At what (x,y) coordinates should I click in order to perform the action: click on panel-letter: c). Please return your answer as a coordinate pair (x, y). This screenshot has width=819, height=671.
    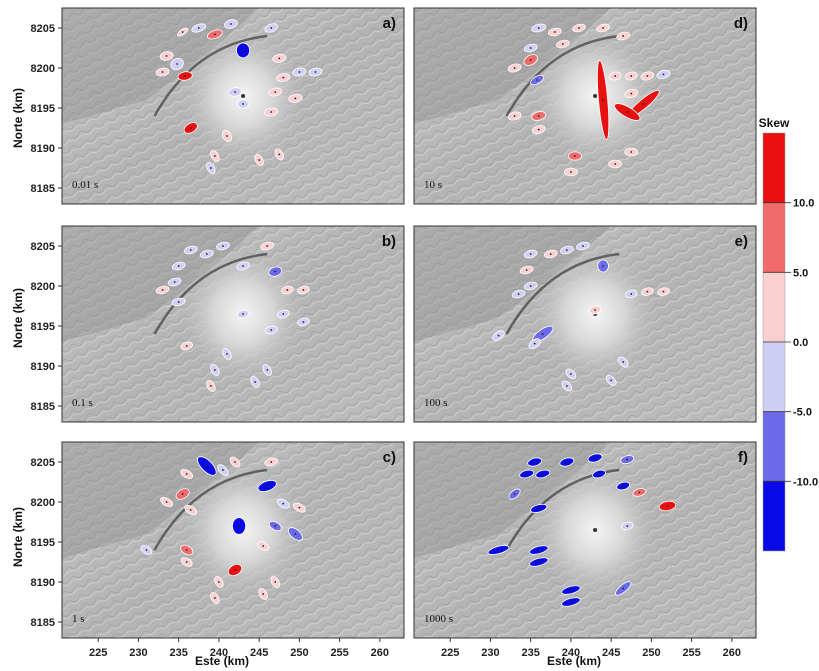
    Looking at the image, I should click on (389, 457).